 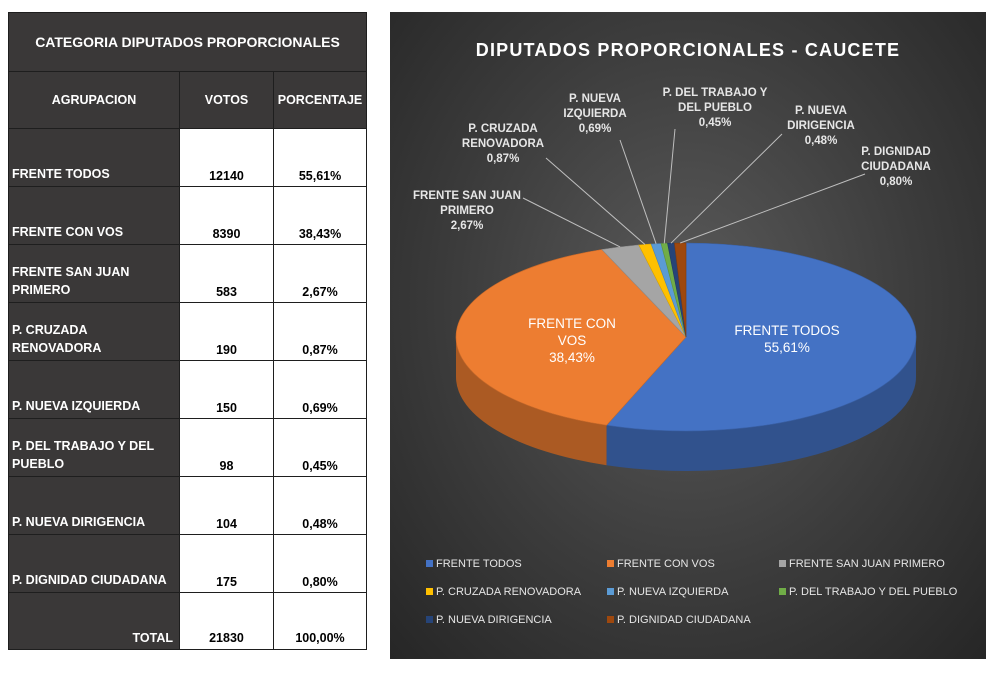 I want to click on percentage-cell: 0,45%, so click(x=320, y=447).